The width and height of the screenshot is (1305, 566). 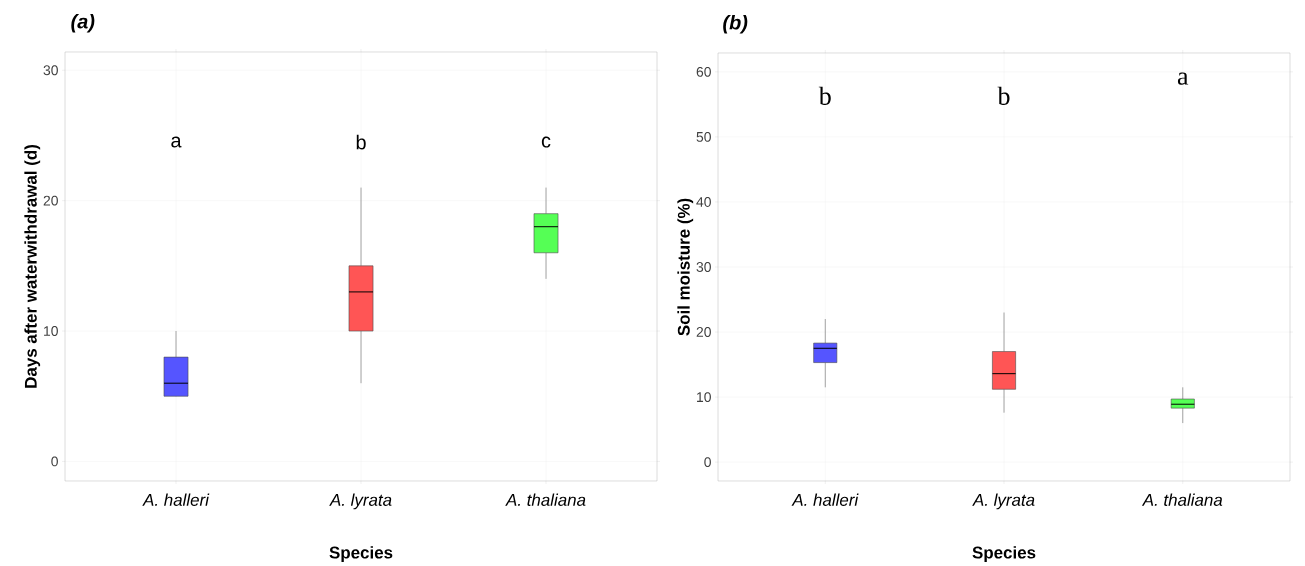 What do you see at coordinates (735, 24) in the screenshot?
I see `chart-title: (b)` at bounding box center [735, 24].